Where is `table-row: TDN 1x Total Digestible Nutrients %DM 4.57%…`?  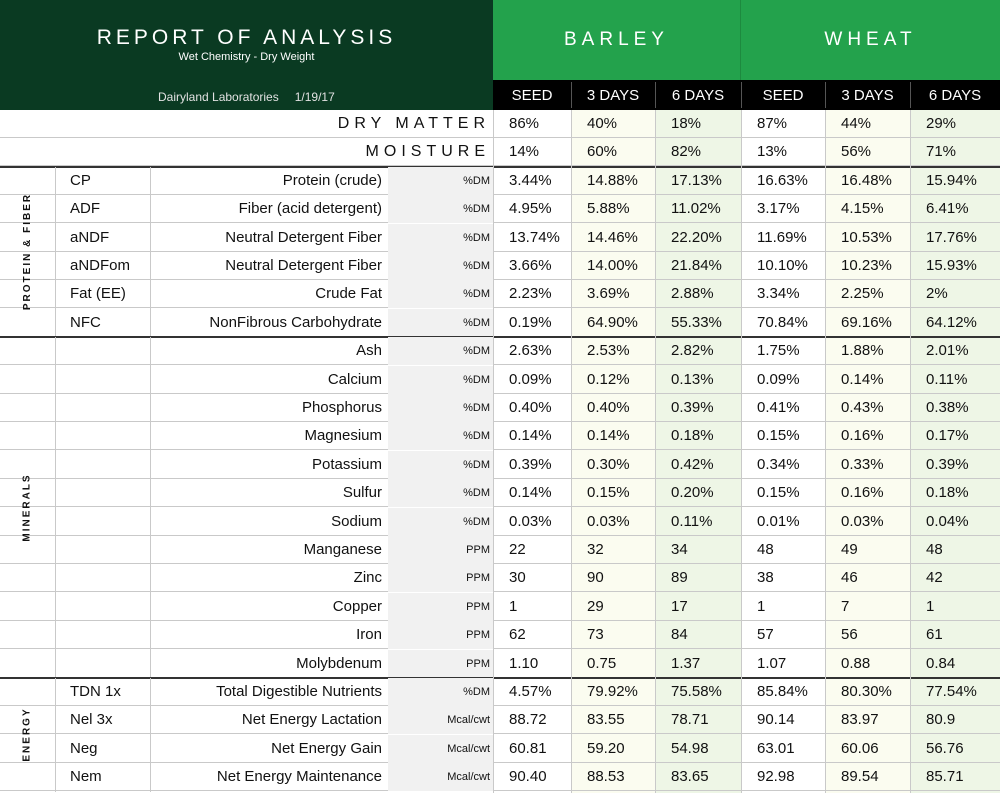
table-row: TDN 1x Total Digestible Nutrients %DM 4.57%… is located at coordinates (500, 692).